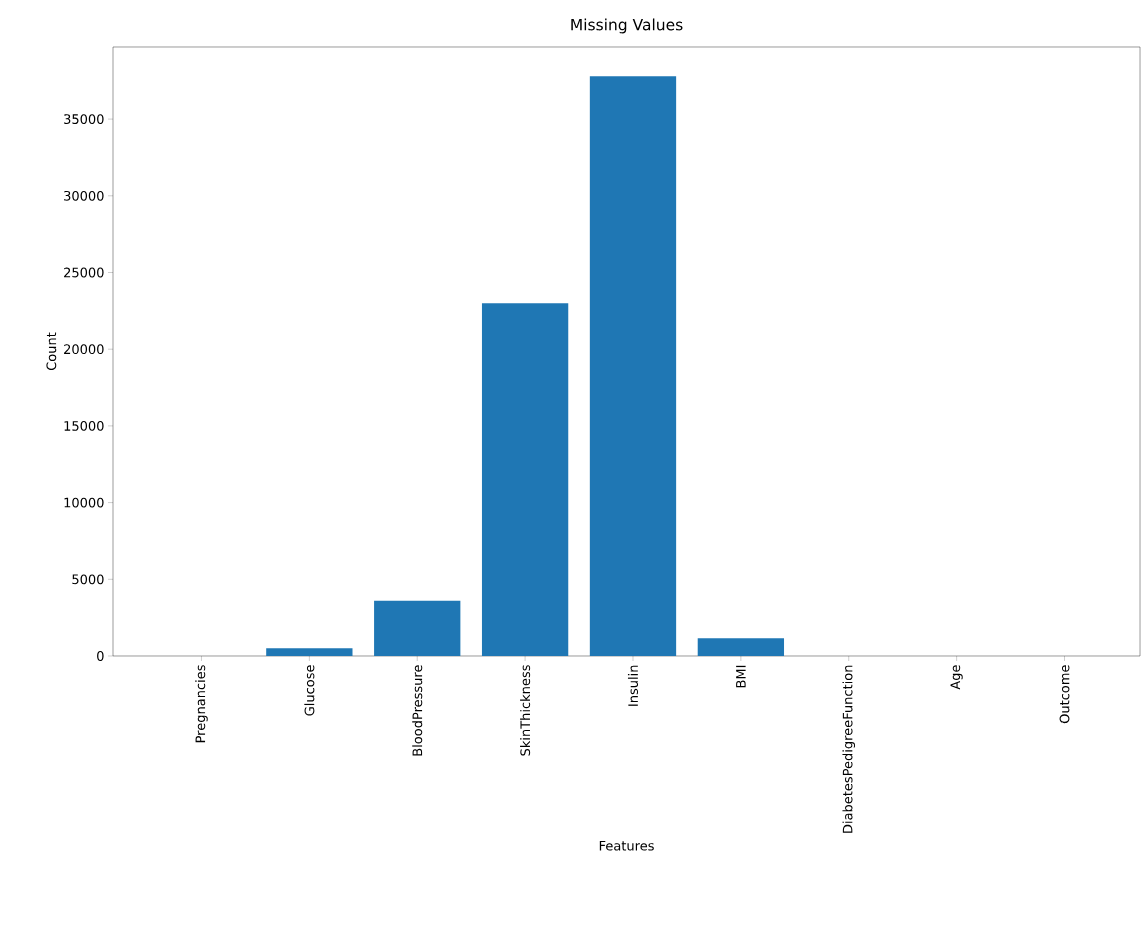  I want to click on y-tick-label: 35000, so click(84, 119).